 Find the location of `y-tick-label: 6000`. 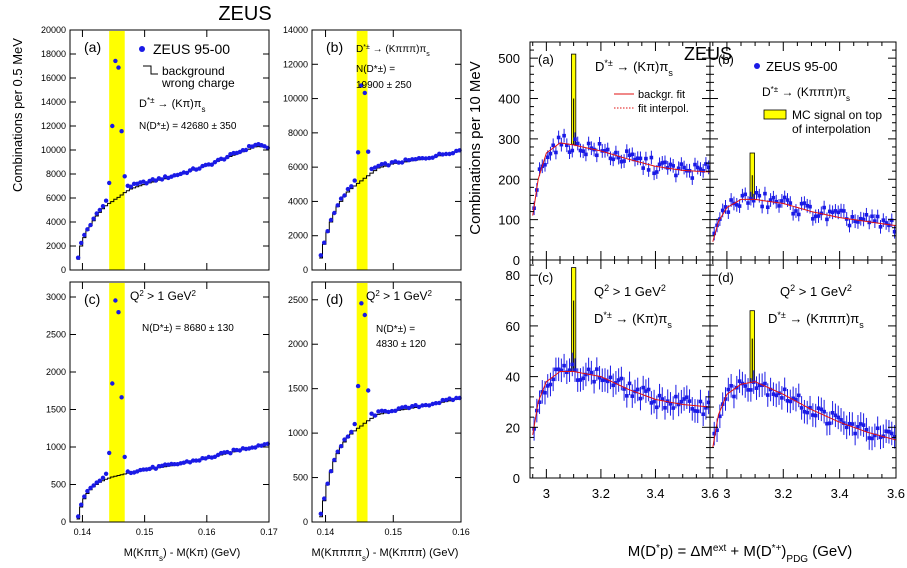

y-tick-label: 6000 is located at coordinates (56, 198).